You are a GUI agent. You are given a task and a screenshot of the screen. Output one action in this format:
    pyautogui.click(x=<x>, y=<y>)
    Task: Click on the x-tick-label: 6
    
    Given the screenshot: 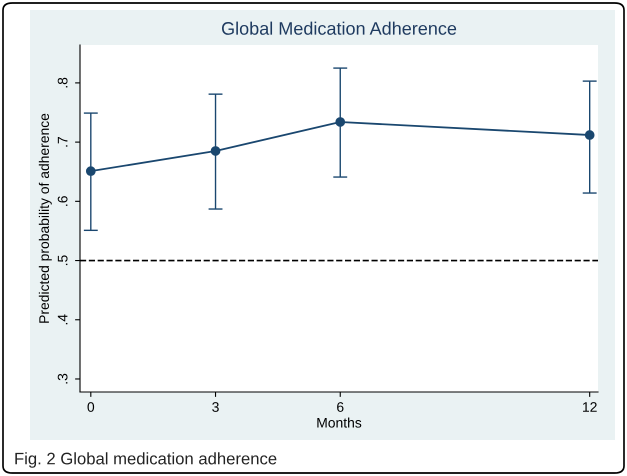 What is the action you would take?
    pyautogui.click(x=340, y=407)
    